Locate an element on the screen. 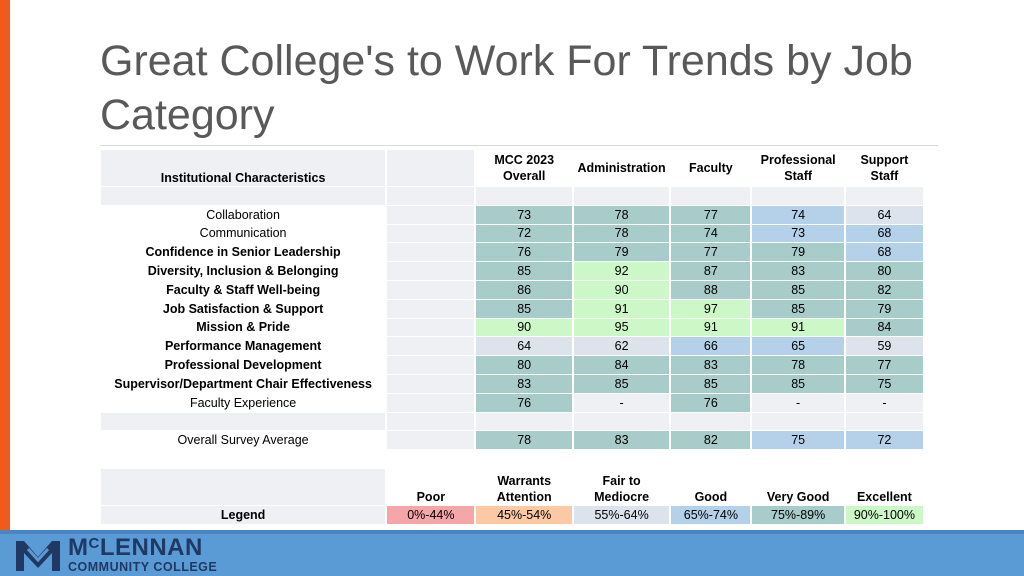 This screenshot has width=1024, height=576. score-cell: 62 is located at coordinates (621, 346).